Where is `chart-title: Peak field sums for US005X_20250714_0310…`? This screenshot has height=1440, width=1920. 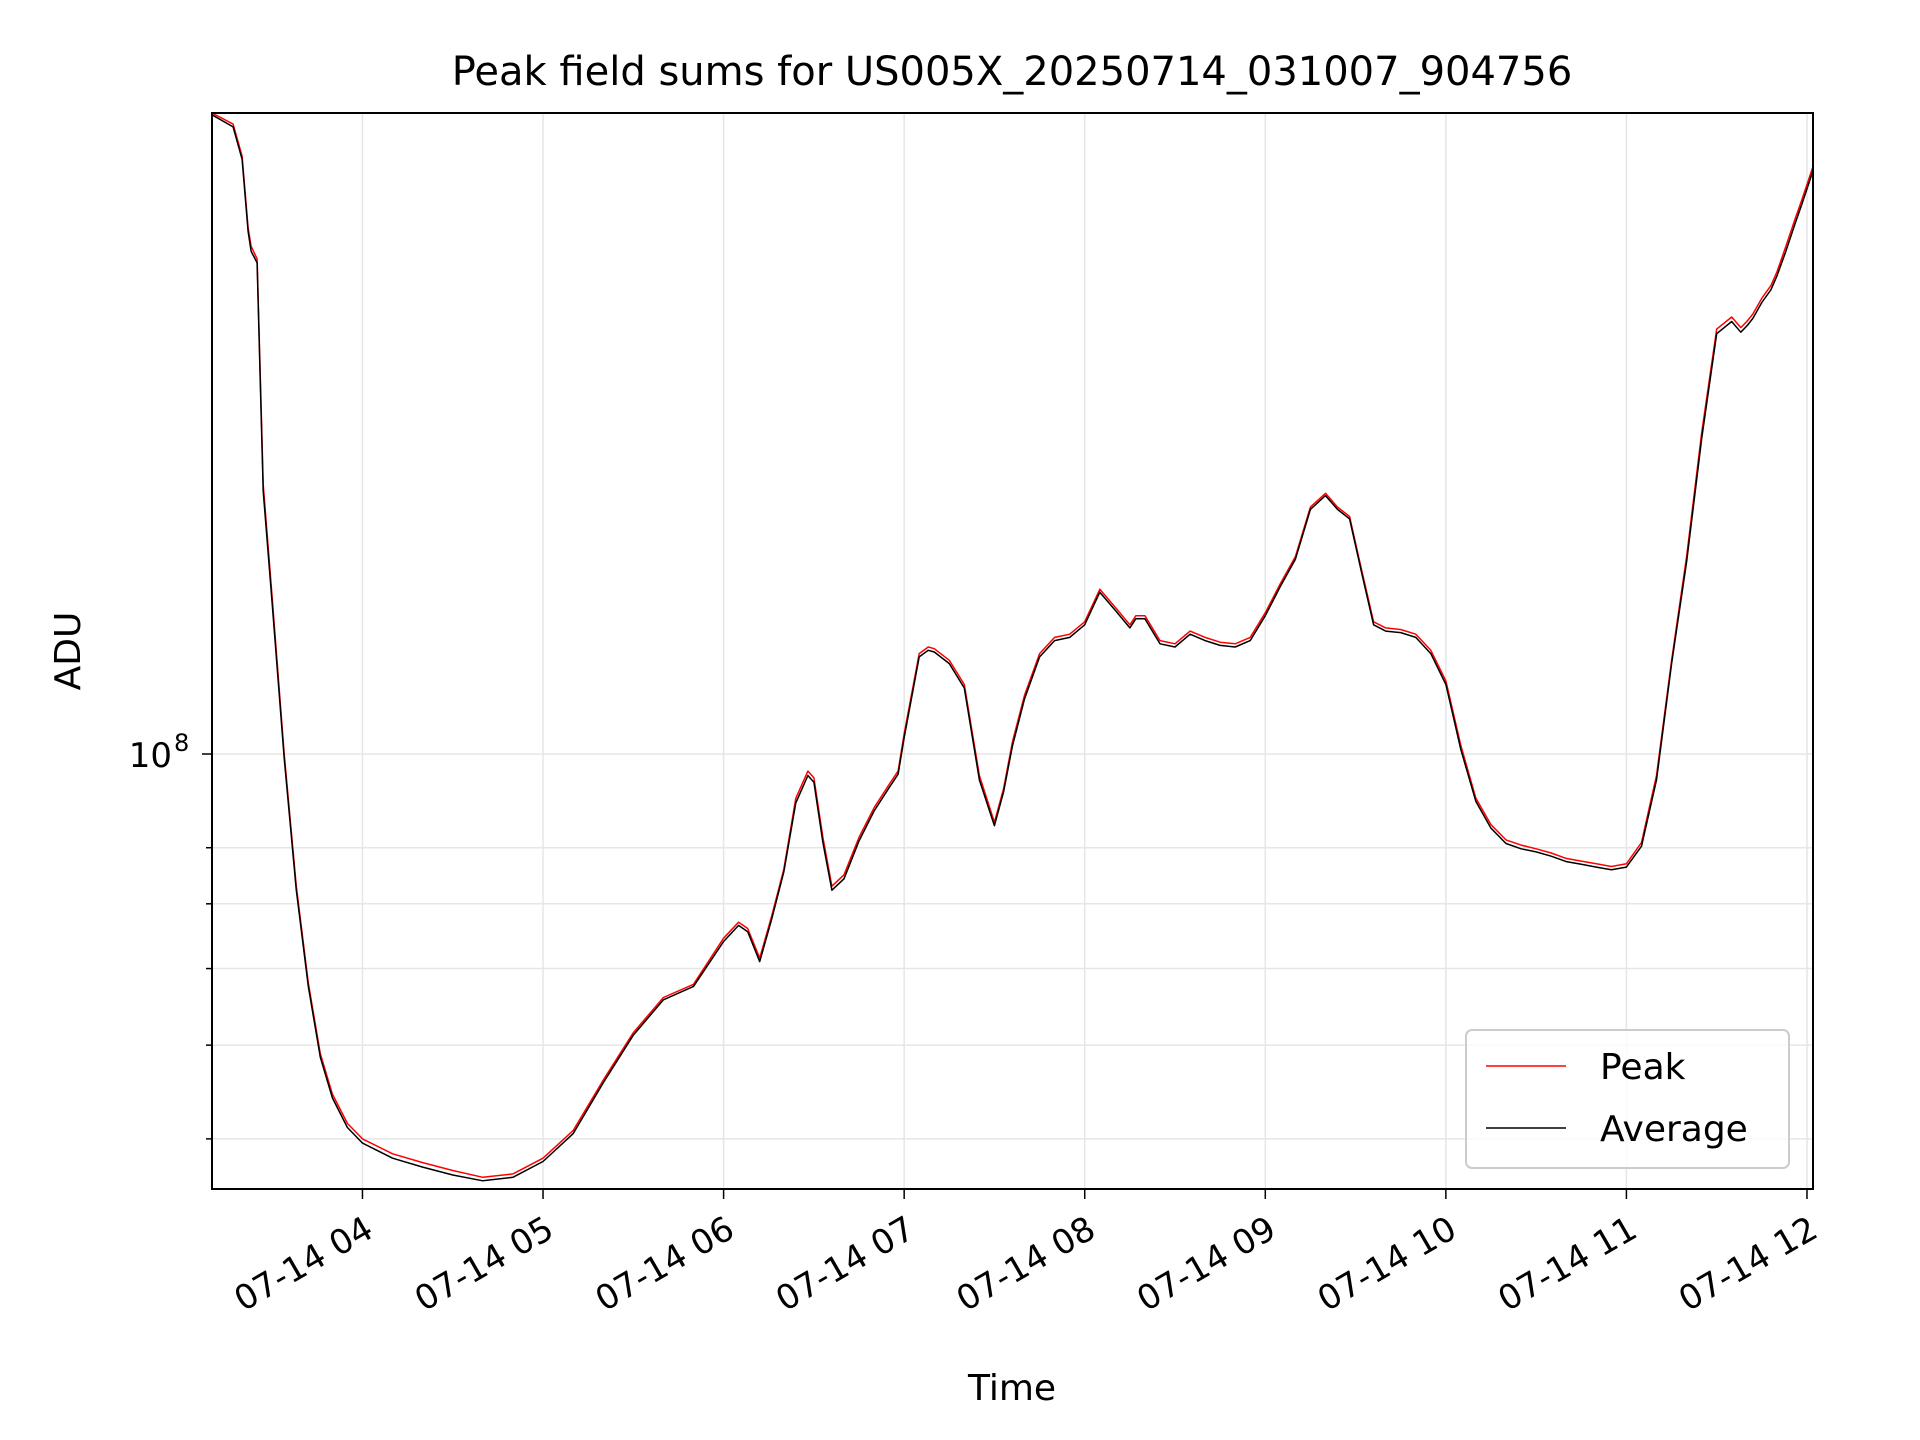
chart-title: Peak field sums for US005X_20250714_0310… is located at coordinates (1012, 72).